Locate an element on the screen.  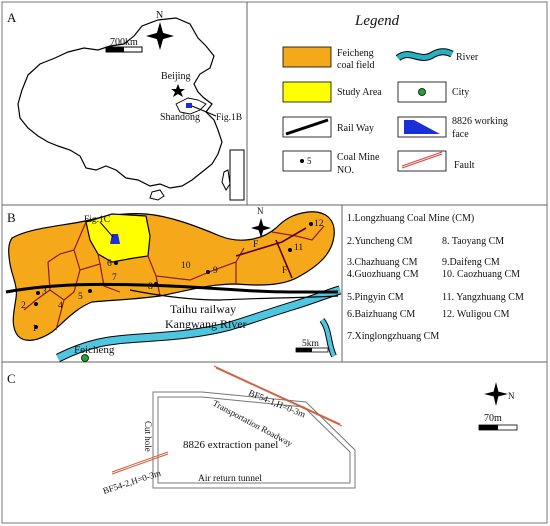
feicheng-coal-field is located at coordinates (171, 276).